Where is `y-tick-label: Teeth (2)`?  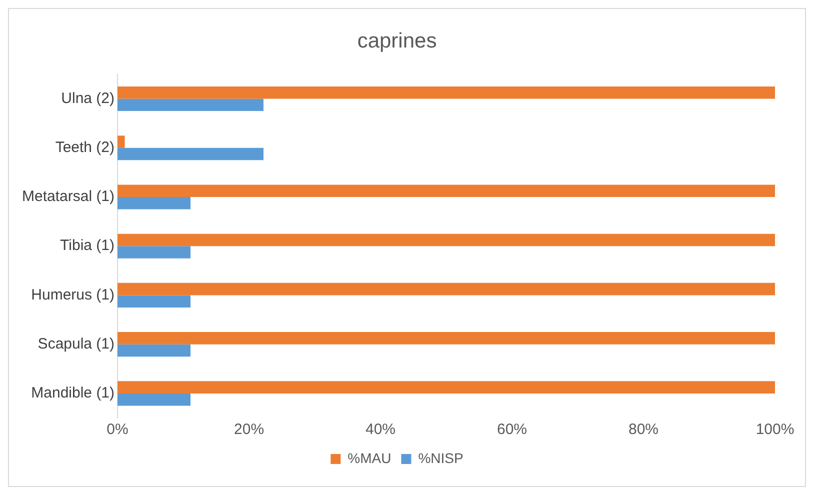 y-tick-label: Teeth (2) is located at coordinates (85, 147).